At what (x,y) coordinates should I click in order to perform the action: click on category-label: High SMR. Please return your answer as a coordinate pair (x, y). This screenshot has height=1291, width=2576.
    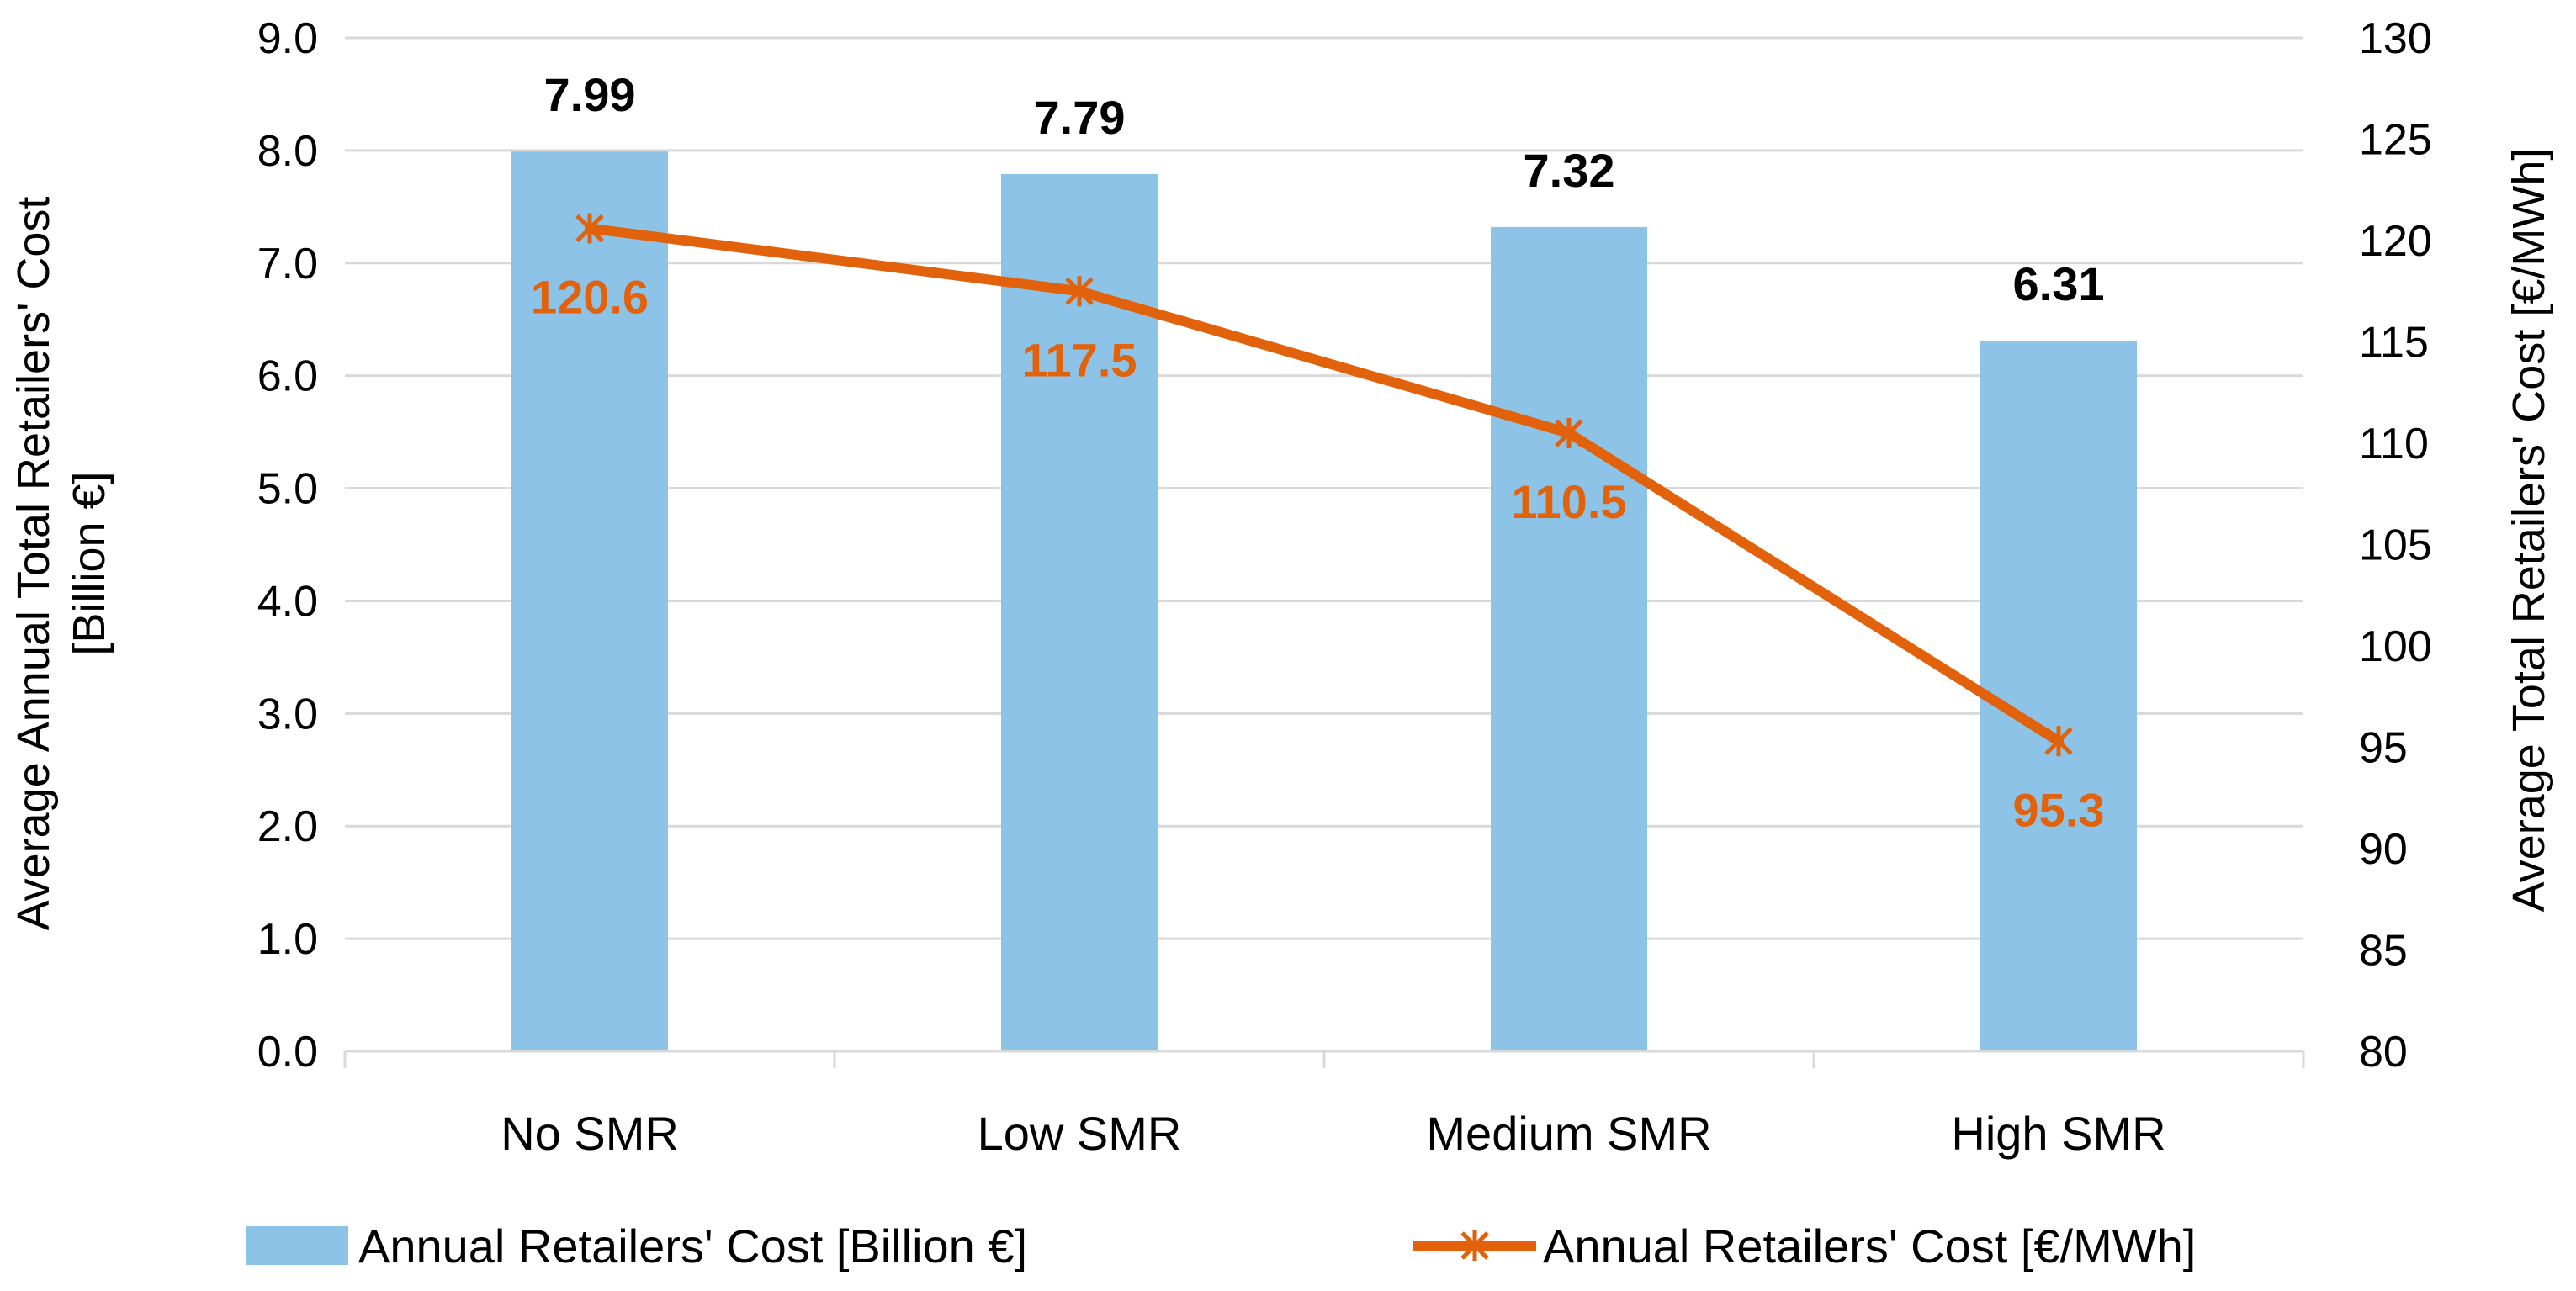
    Looking at the image, I should click on (2058, 1133).